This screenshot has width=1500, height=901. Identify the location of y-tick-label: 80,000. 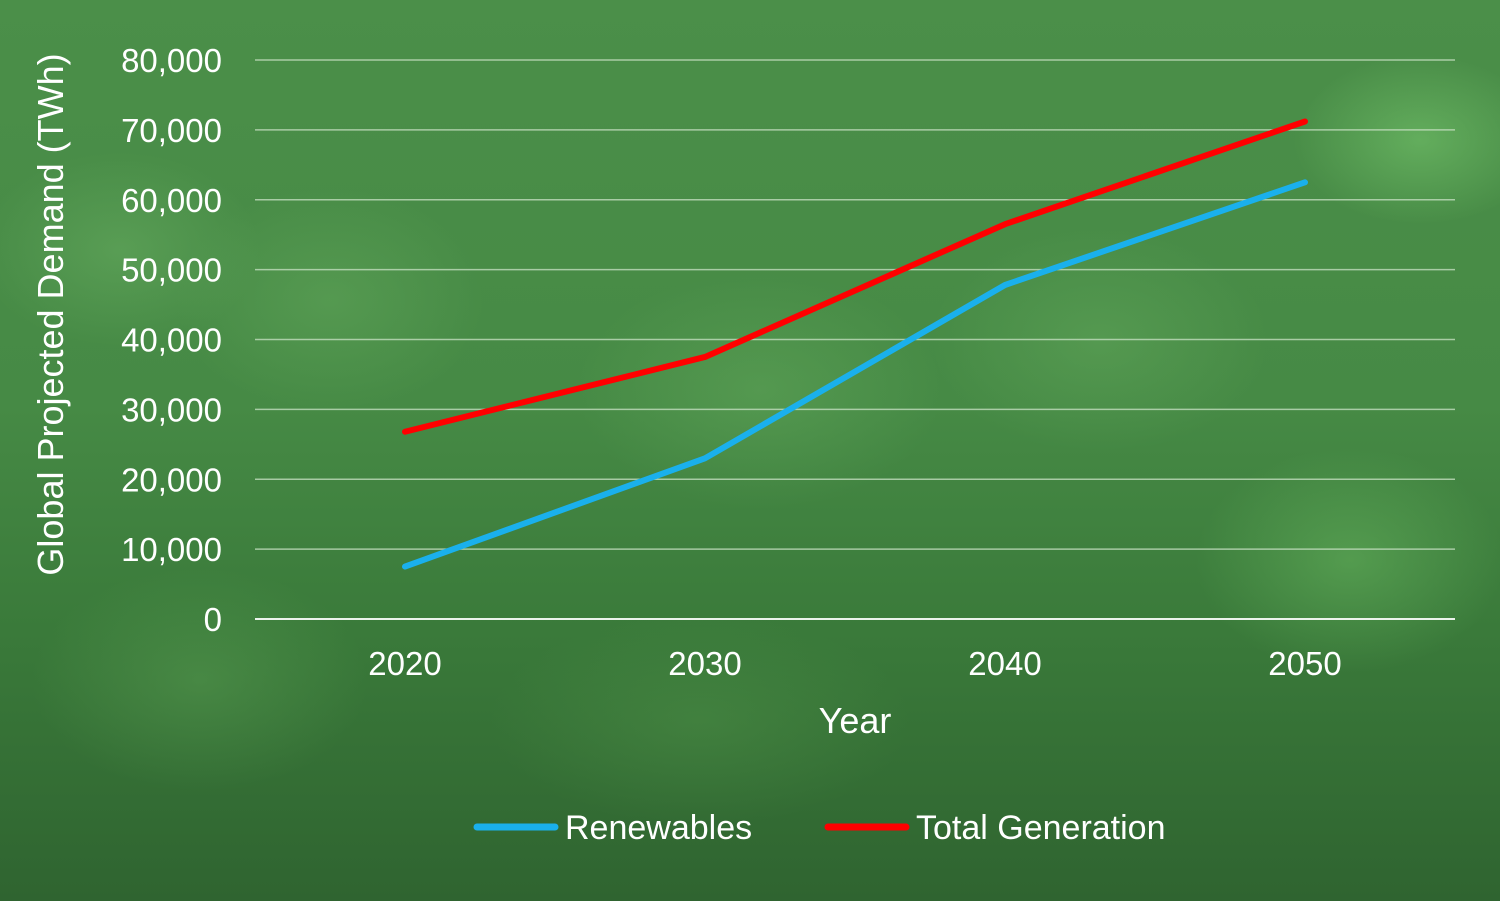
(171, 60).